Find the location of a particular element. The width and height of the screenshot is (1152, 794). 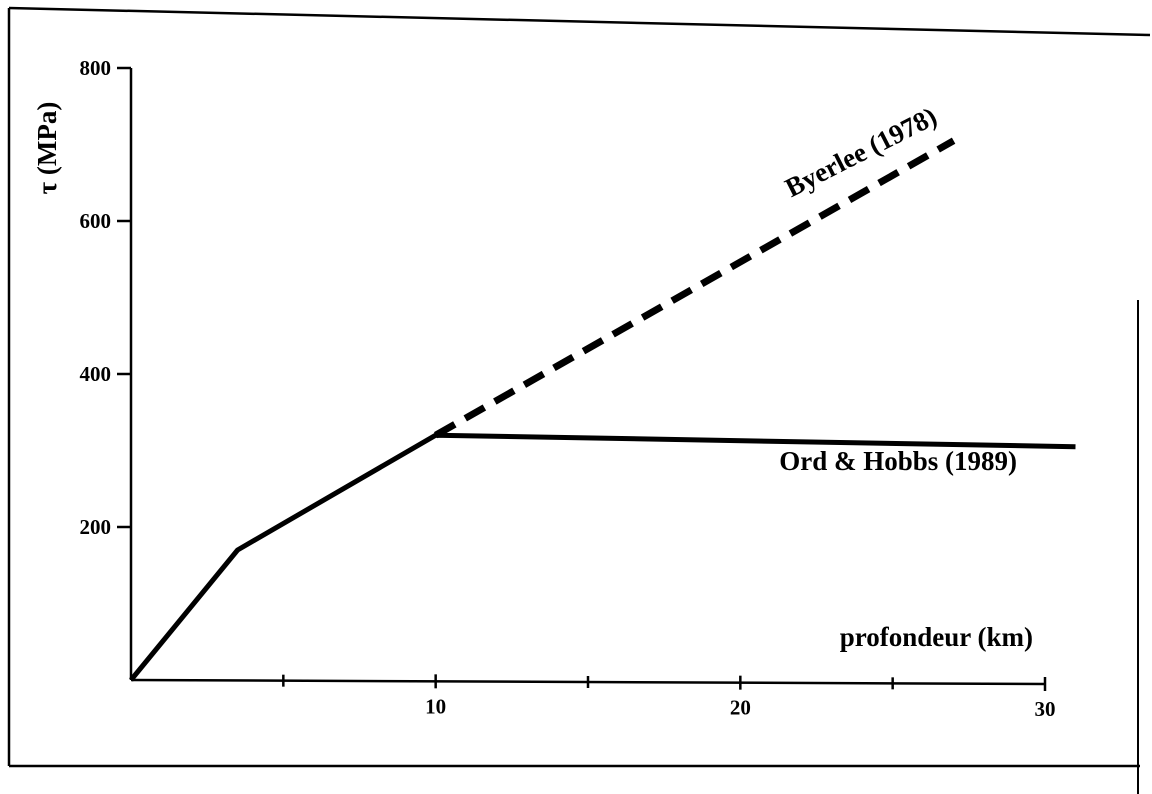

frame-top is located at coordinates (579, 21).